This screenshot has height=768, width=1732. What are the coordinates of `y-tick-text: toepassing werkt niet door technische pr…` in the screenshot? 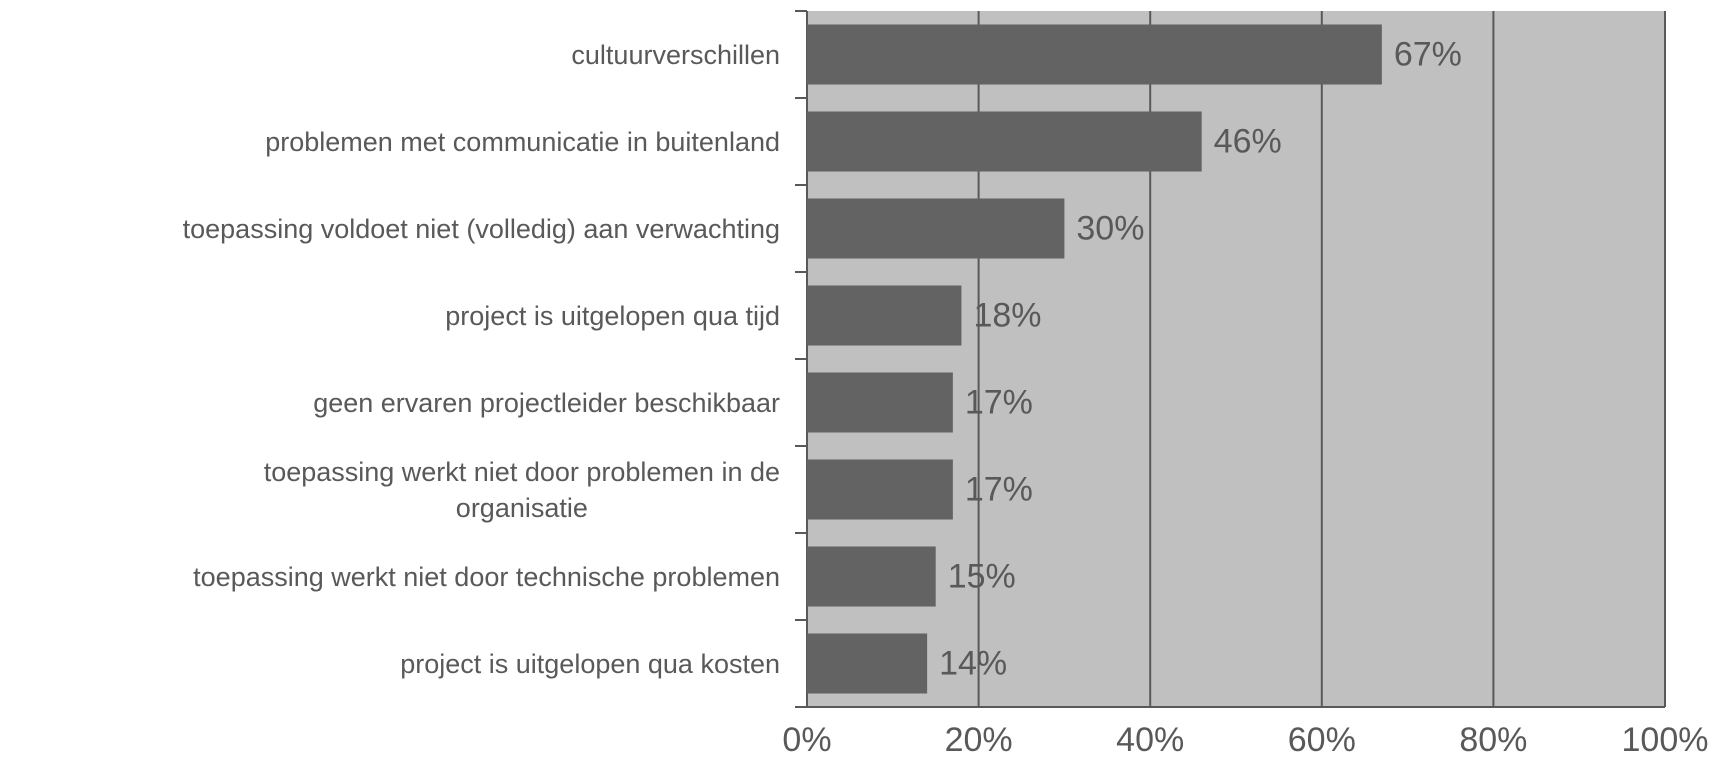 It's located at (486, 576).